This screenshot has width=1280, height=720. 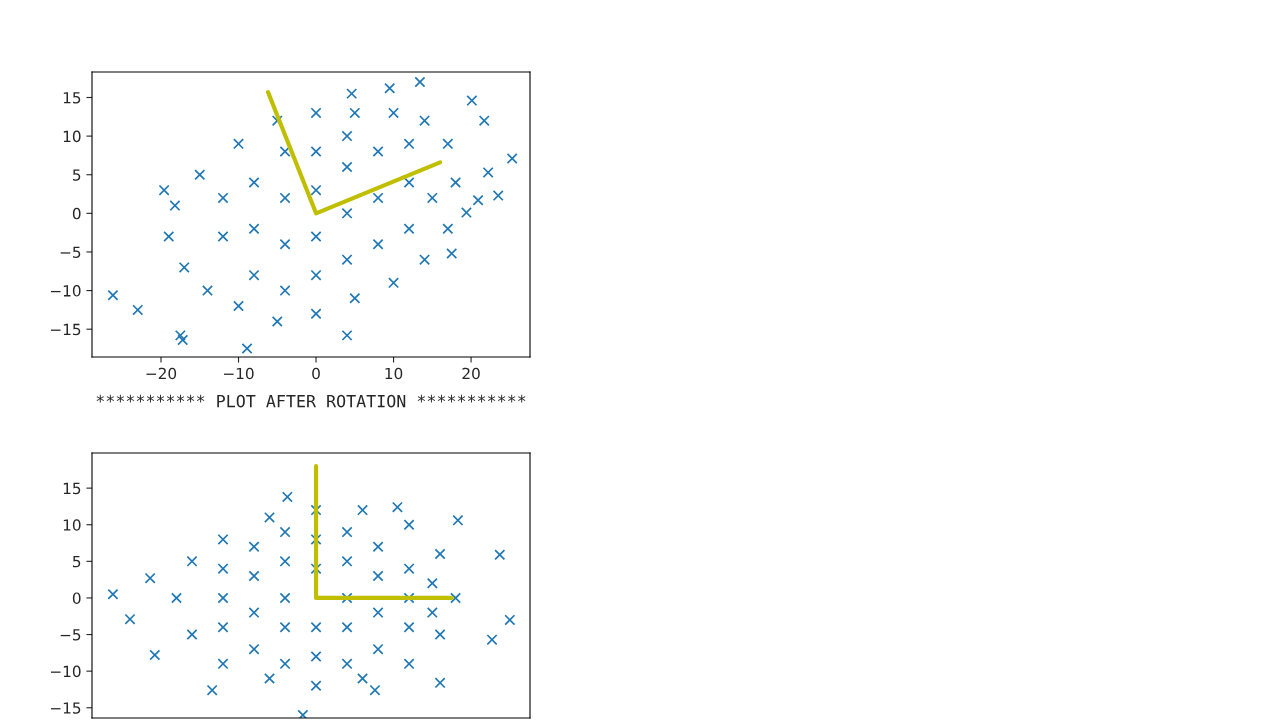 What do you see at coordinates (239, 373) in the screenshot?
I see `x-tick-label: −10` at bounding box center [239, 373].